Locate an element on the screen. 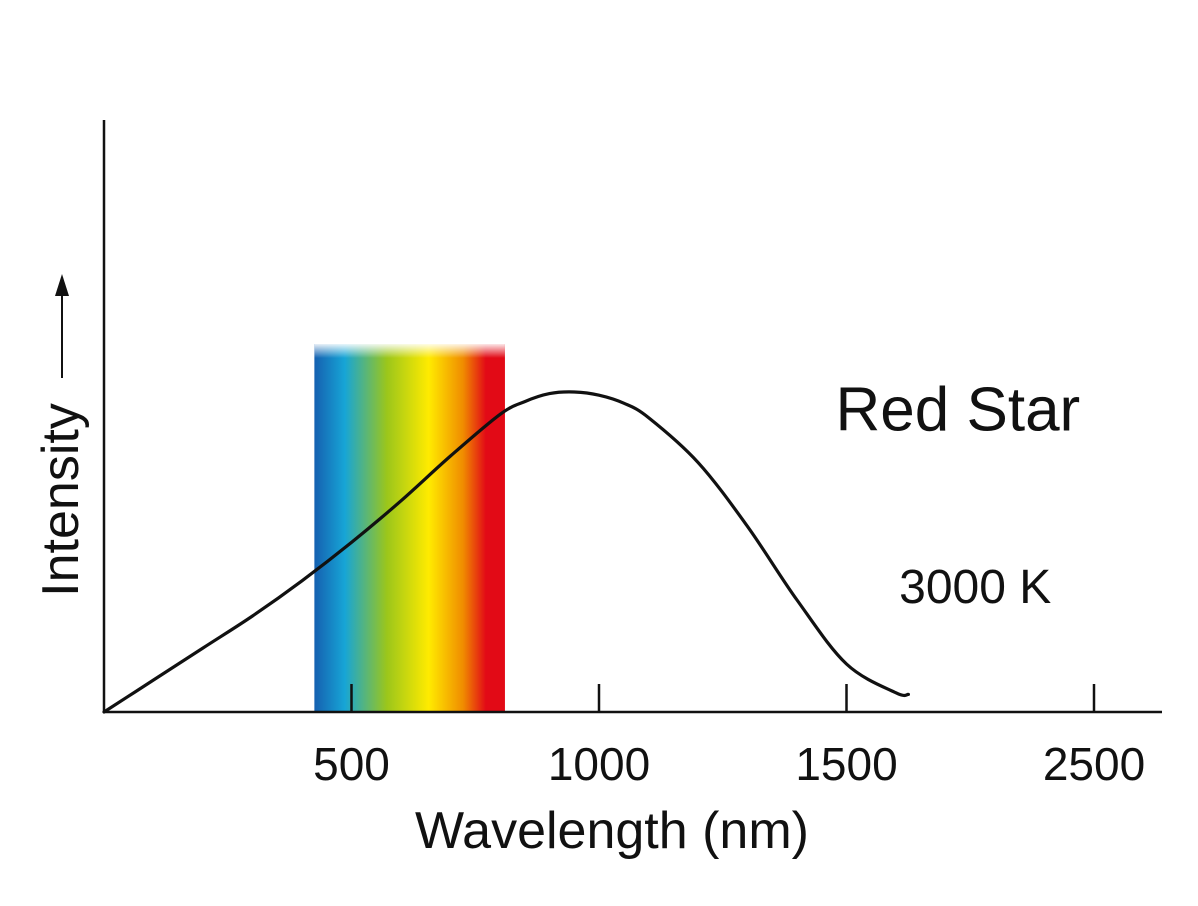 The width and height of the screenshot is (1198, 906). x-tick-label: 1000 is located at coordinates (599, 764).